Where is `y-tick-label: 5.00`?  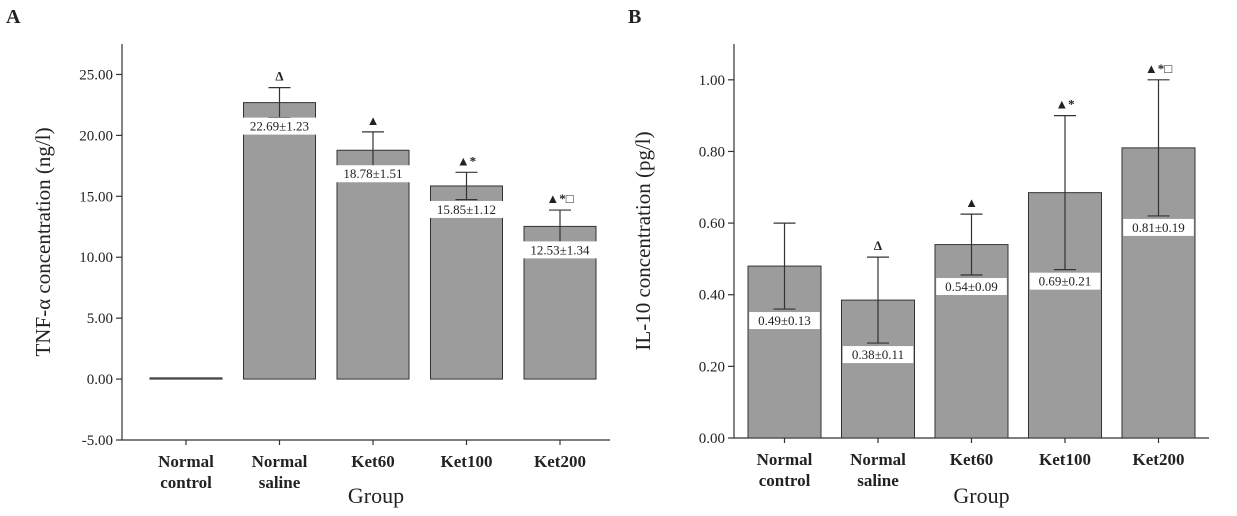 y-tick-label: 5.00 is located at coordinates (100, 319).